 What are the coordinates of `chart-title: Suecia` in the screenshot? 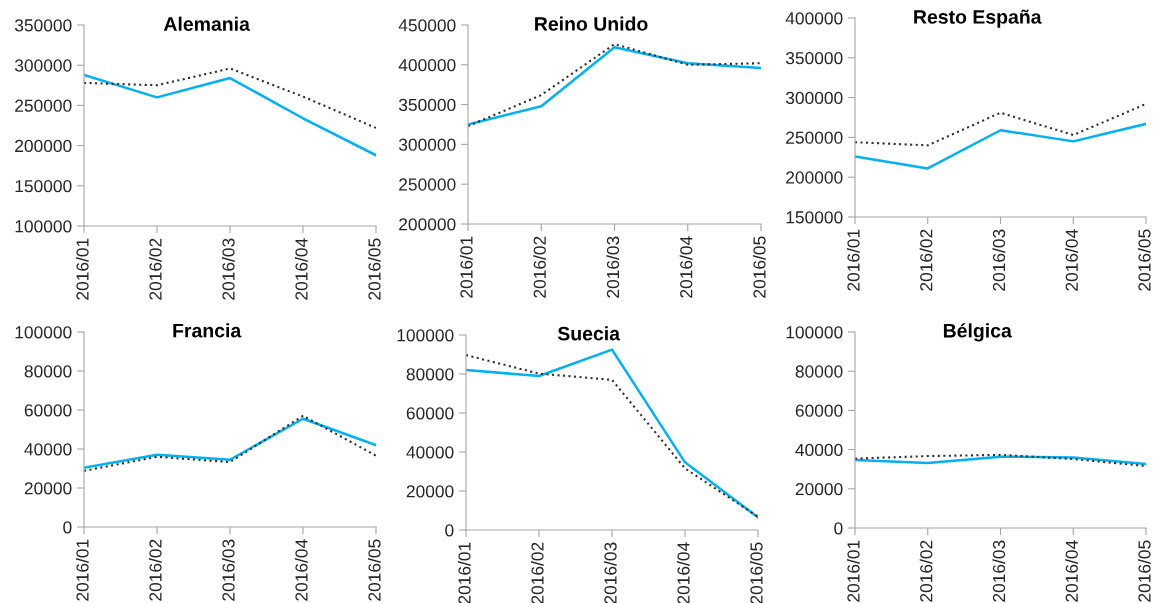 It's located at (589, 333).